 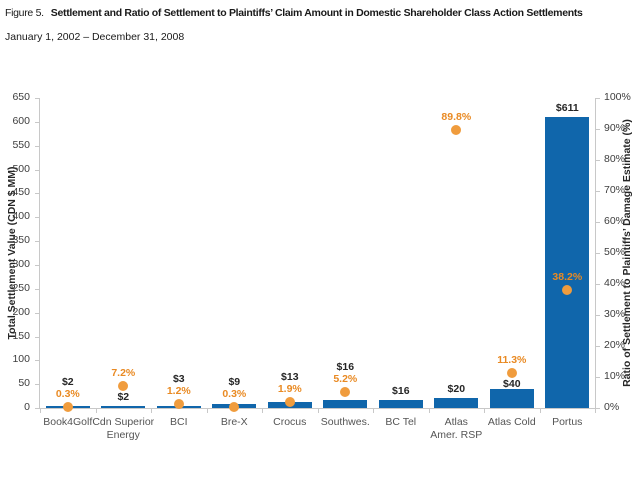 What do you see at coordinates (234, 382) in the screenshot?
I see `bar-value-label: $9` at bounding box center [234, 382].